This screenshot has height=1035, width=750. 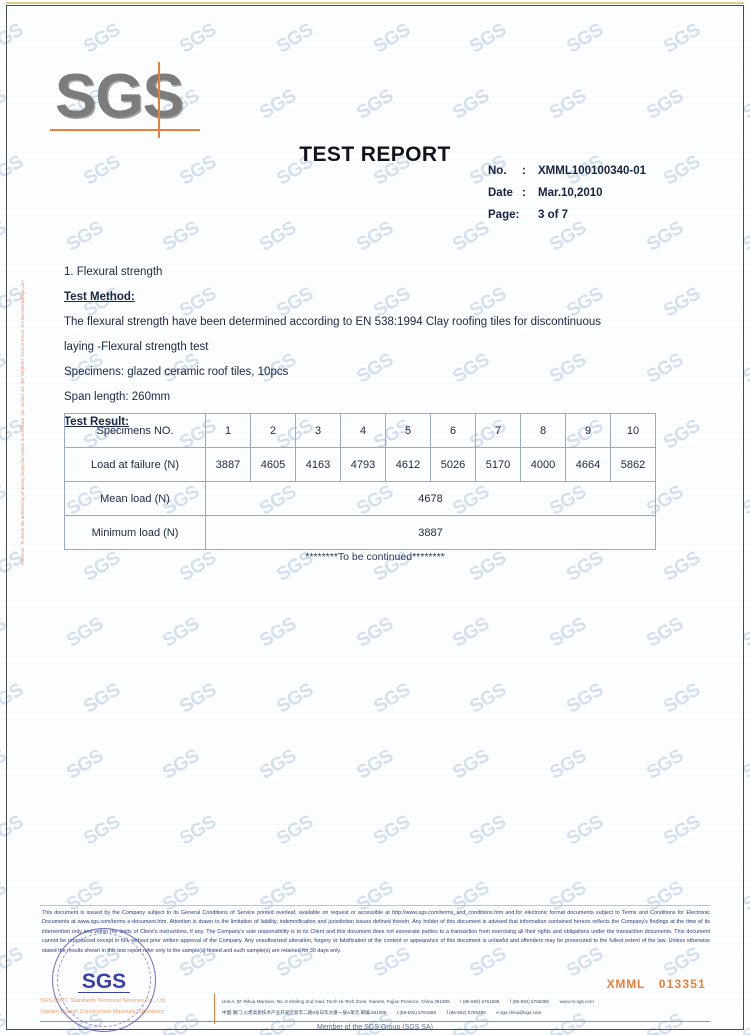 I want to click on meta-date-colon: :, so click(x=524, y=193).